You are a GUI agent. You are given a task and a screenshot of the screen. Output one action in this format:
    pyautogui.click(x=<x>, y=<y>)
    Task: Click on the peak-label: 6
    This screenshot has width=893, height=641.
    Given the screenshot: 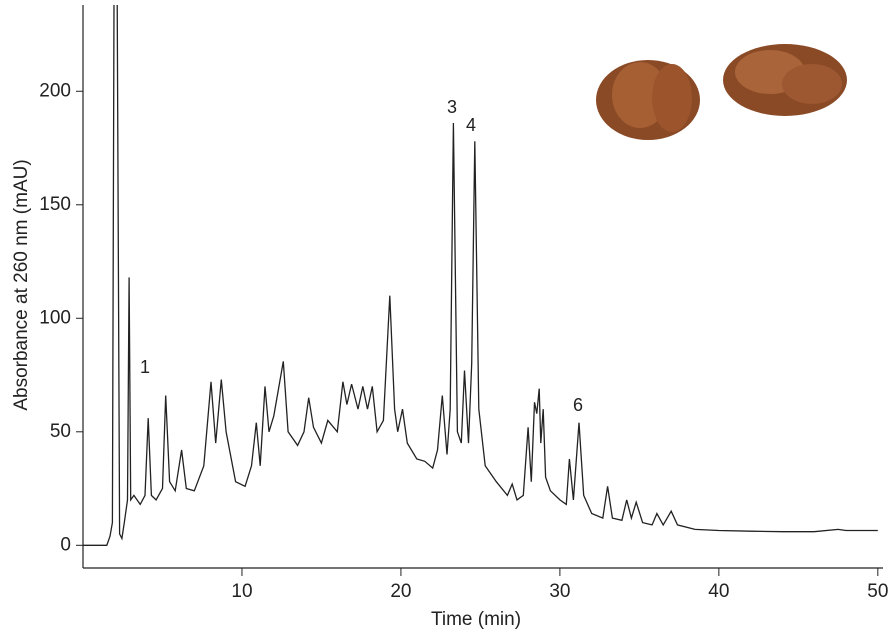 What is the action you would take?
    pyautogui.click(x=578, y=405)
    